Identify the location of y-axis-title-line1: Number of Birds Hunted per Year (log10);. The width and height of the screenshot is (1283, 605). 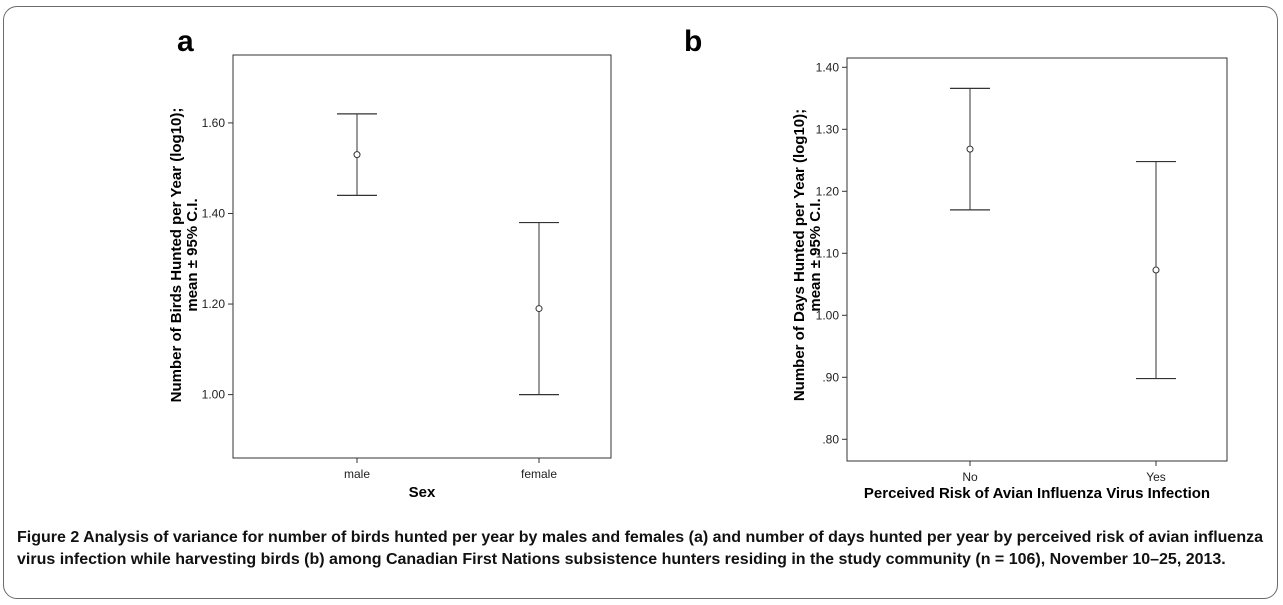
(176, 255).